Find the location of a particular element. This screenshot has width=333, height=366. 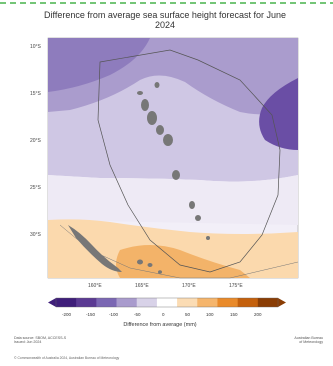

footer-right-line1: Australian Bureau is located at coordinates (308, 338).